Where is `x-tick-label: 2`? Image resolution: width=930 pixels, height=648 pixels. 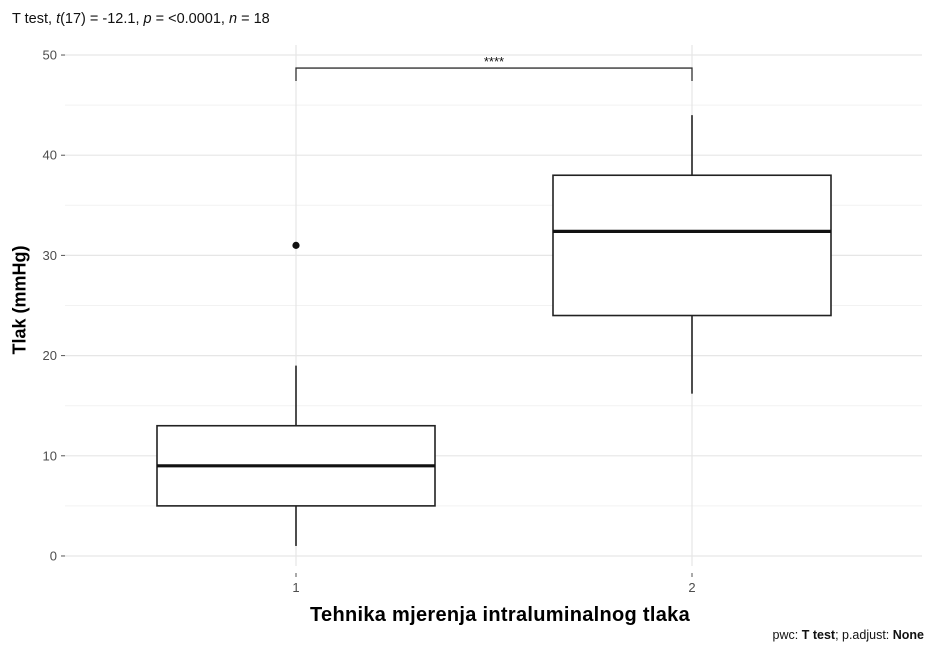
x-tick-label: 2 is located at coordinates (691, 587).